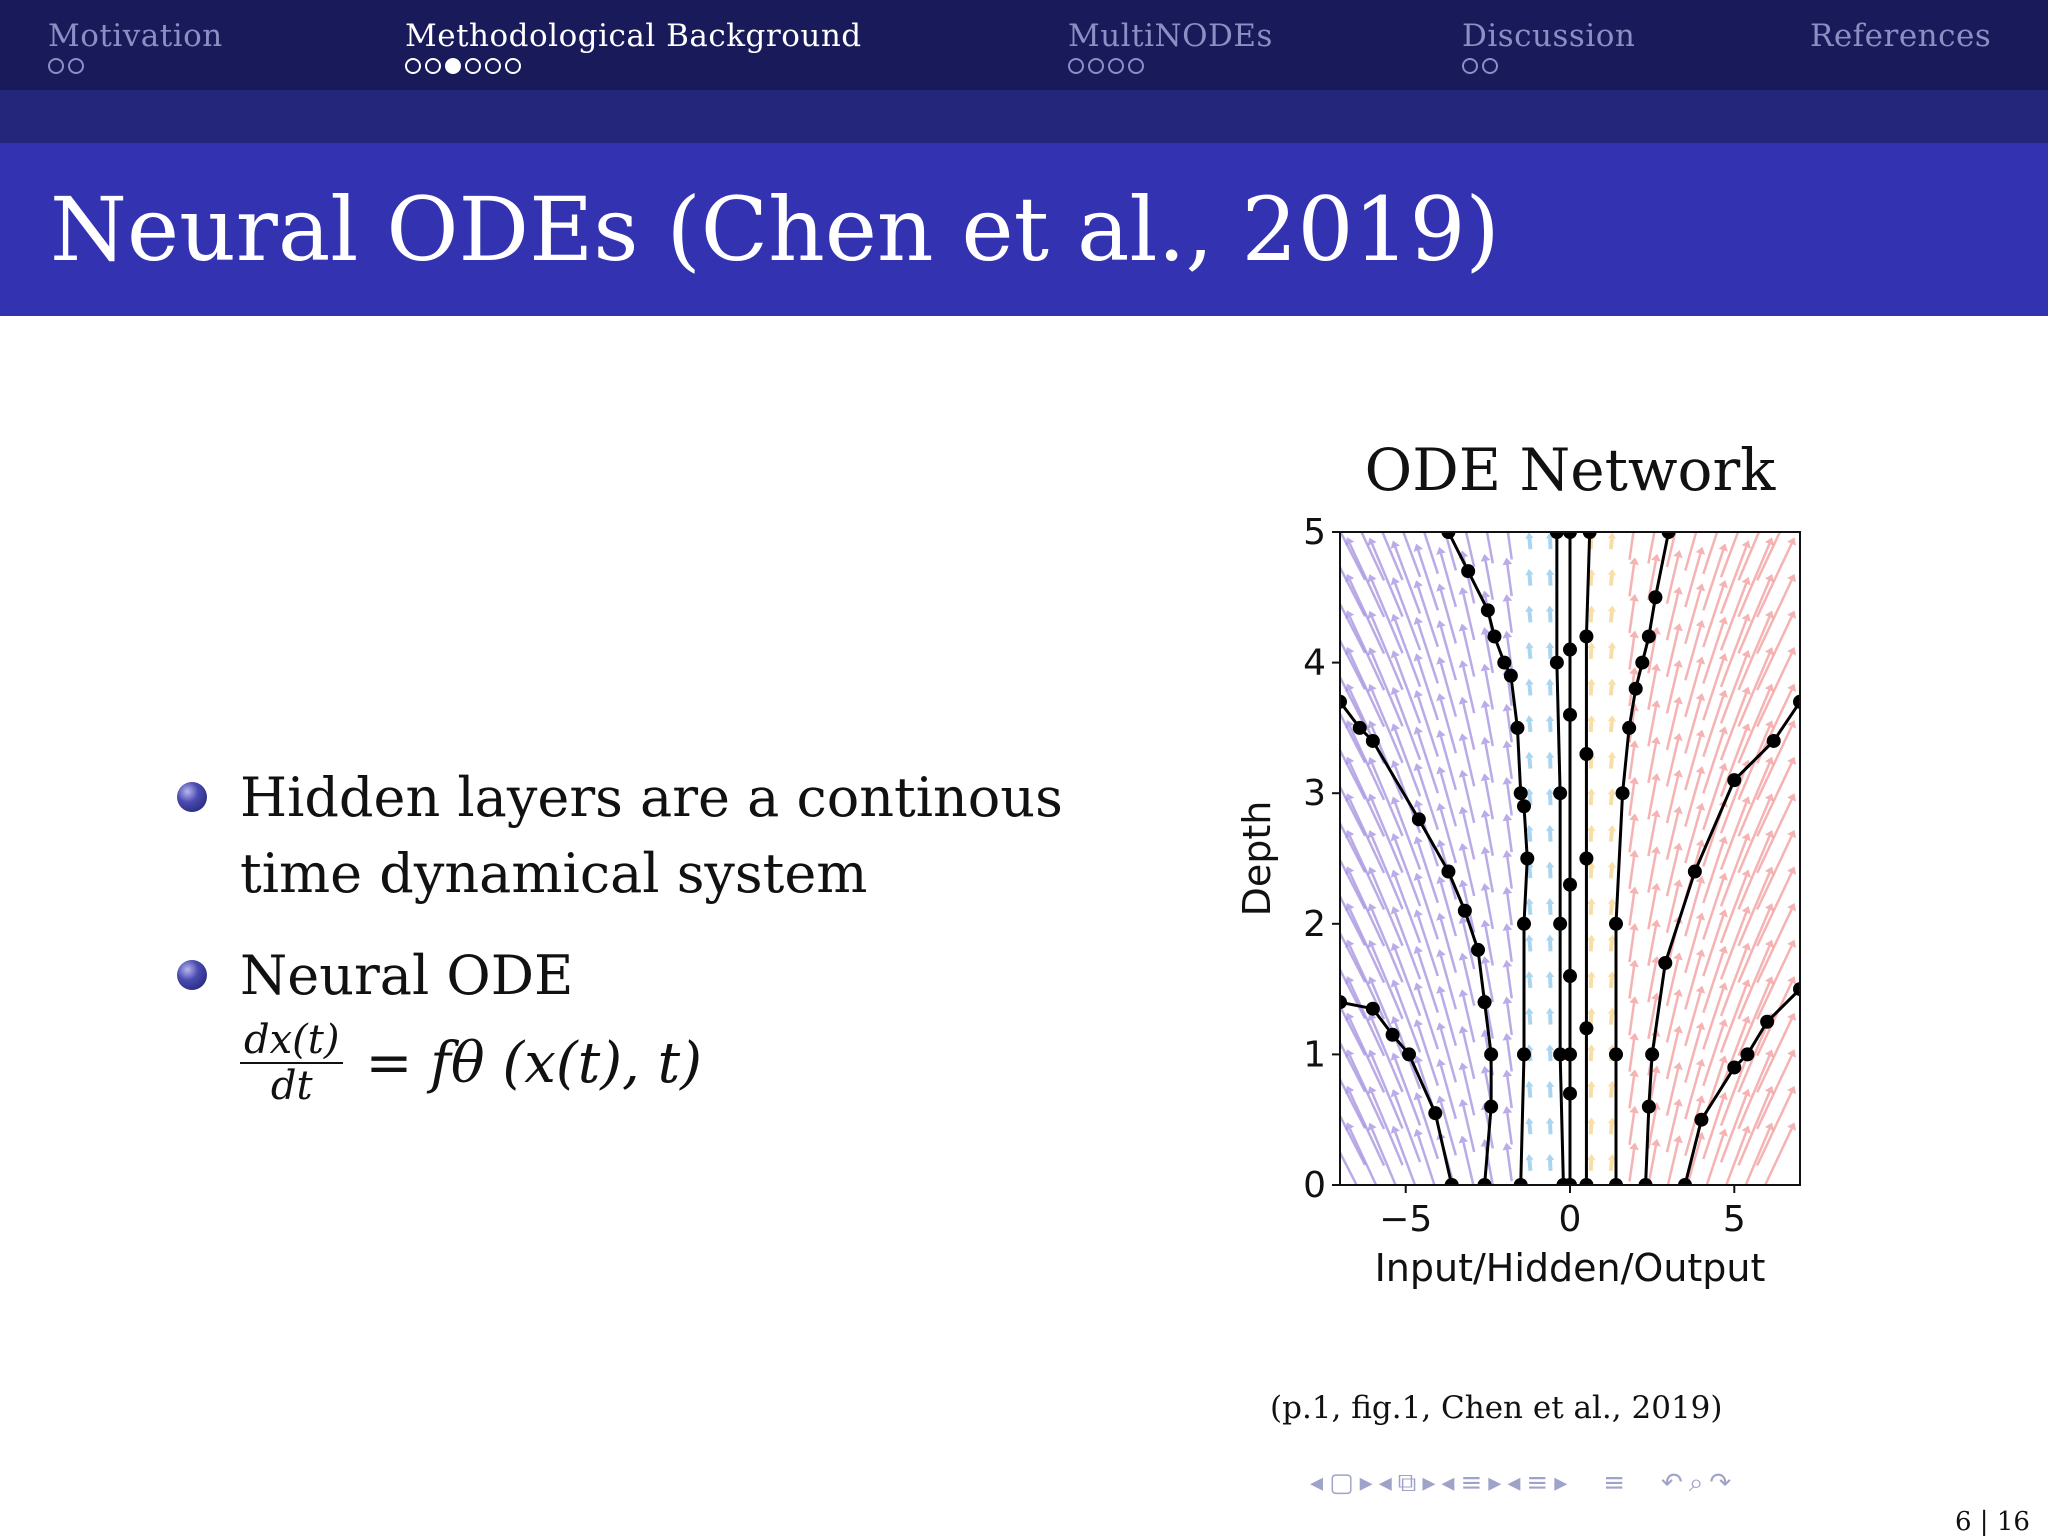 This screenshot has height=1537, width=2048. I want to click on nav-section-label: MultiNODEs, so click(1170, 36).